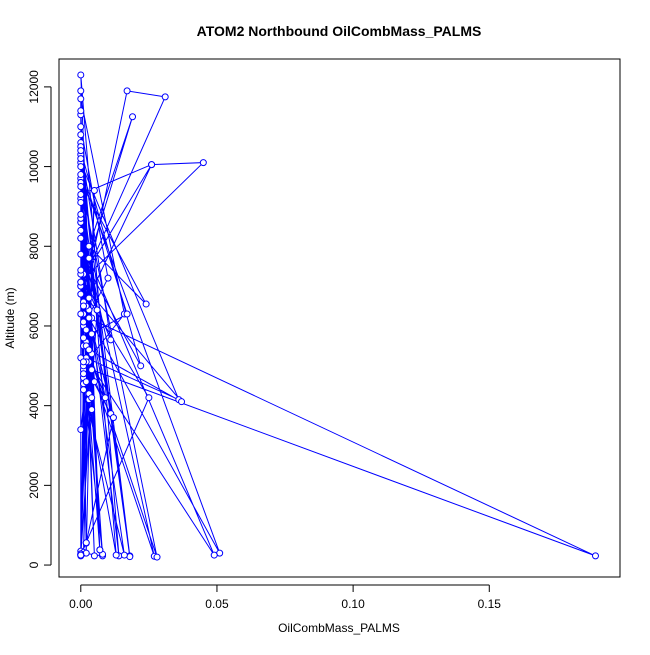 The image size is (650, 655). I want to click on y-tick-label: 8000, so click(34, 246).